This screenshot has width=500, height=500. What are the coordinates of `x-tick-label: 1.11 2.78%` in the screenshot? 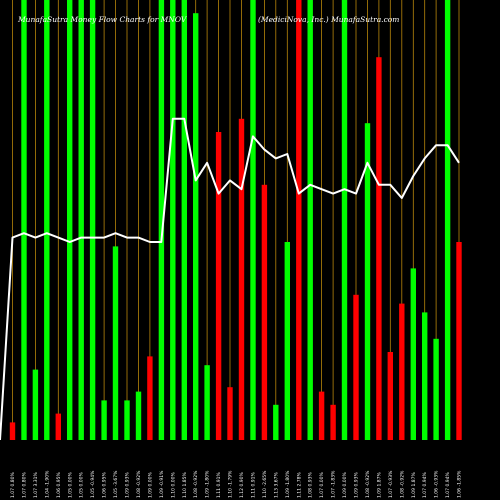 It's located at (299, 485).